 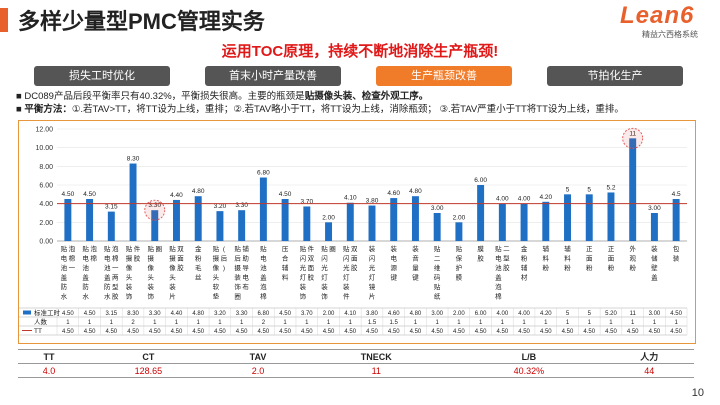 What do you see at coordinates (506, 249) in the screenshot?
I see `category-label: 二` at bounding box center [506, 249].